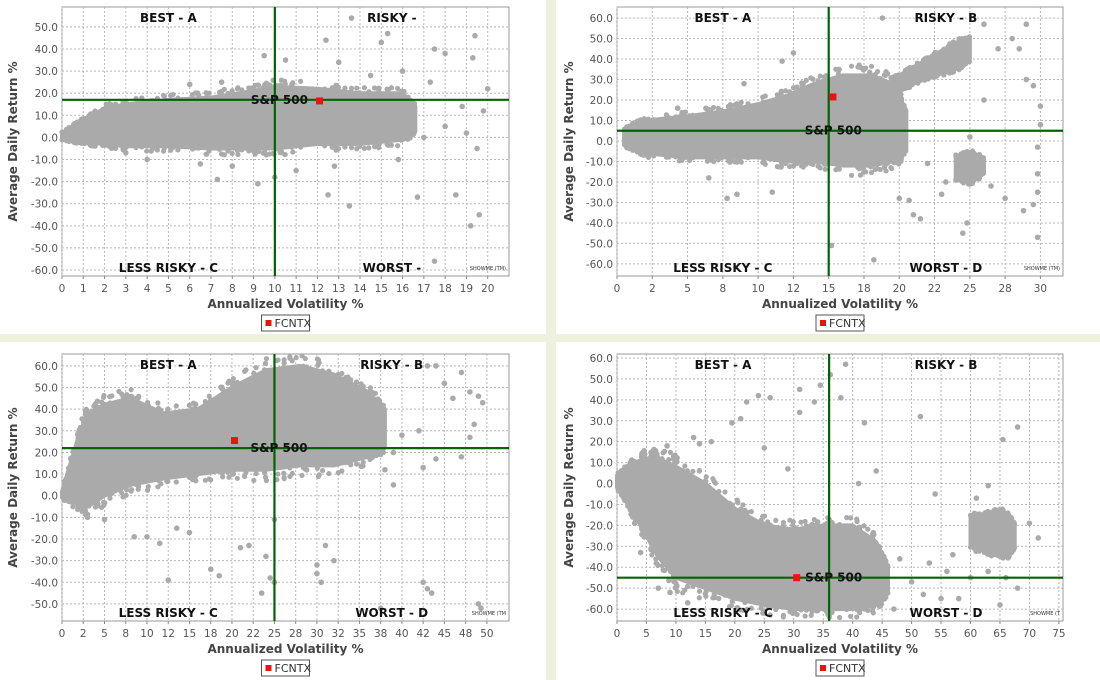  What do you see at coordinates (295, 289) in the screenshot?
I see `x-tick-label: 11` at bounding box center [295, 289].